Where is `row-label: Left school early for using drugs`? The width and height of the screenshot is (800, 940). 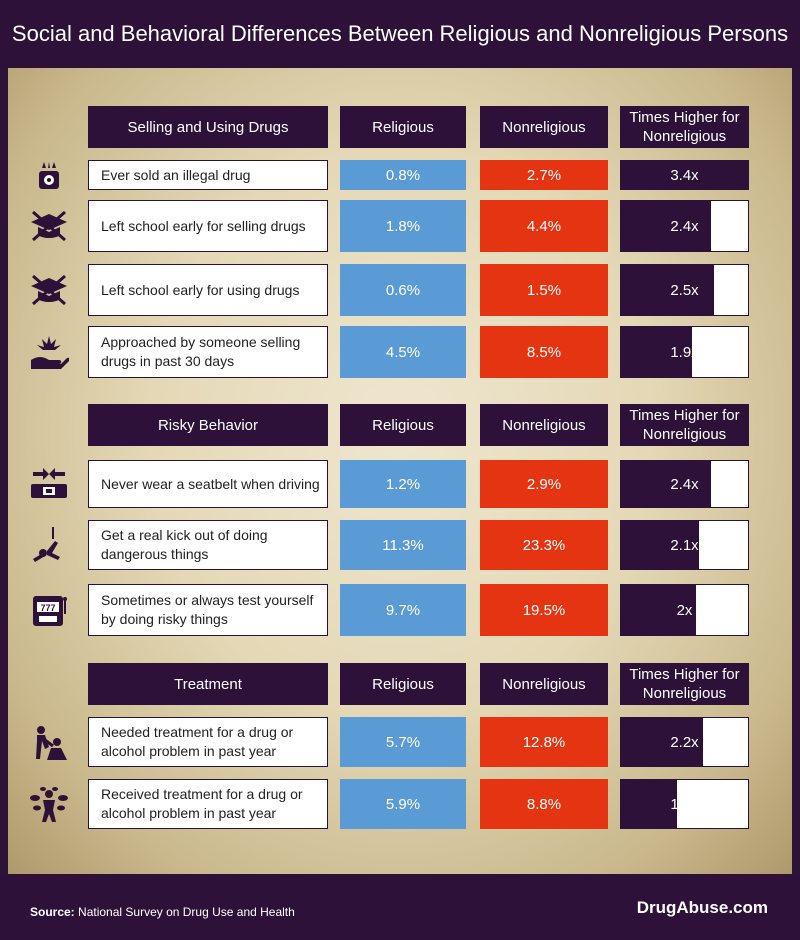 row-label: Left school early for using drugs is located at coordinates (208, 290).